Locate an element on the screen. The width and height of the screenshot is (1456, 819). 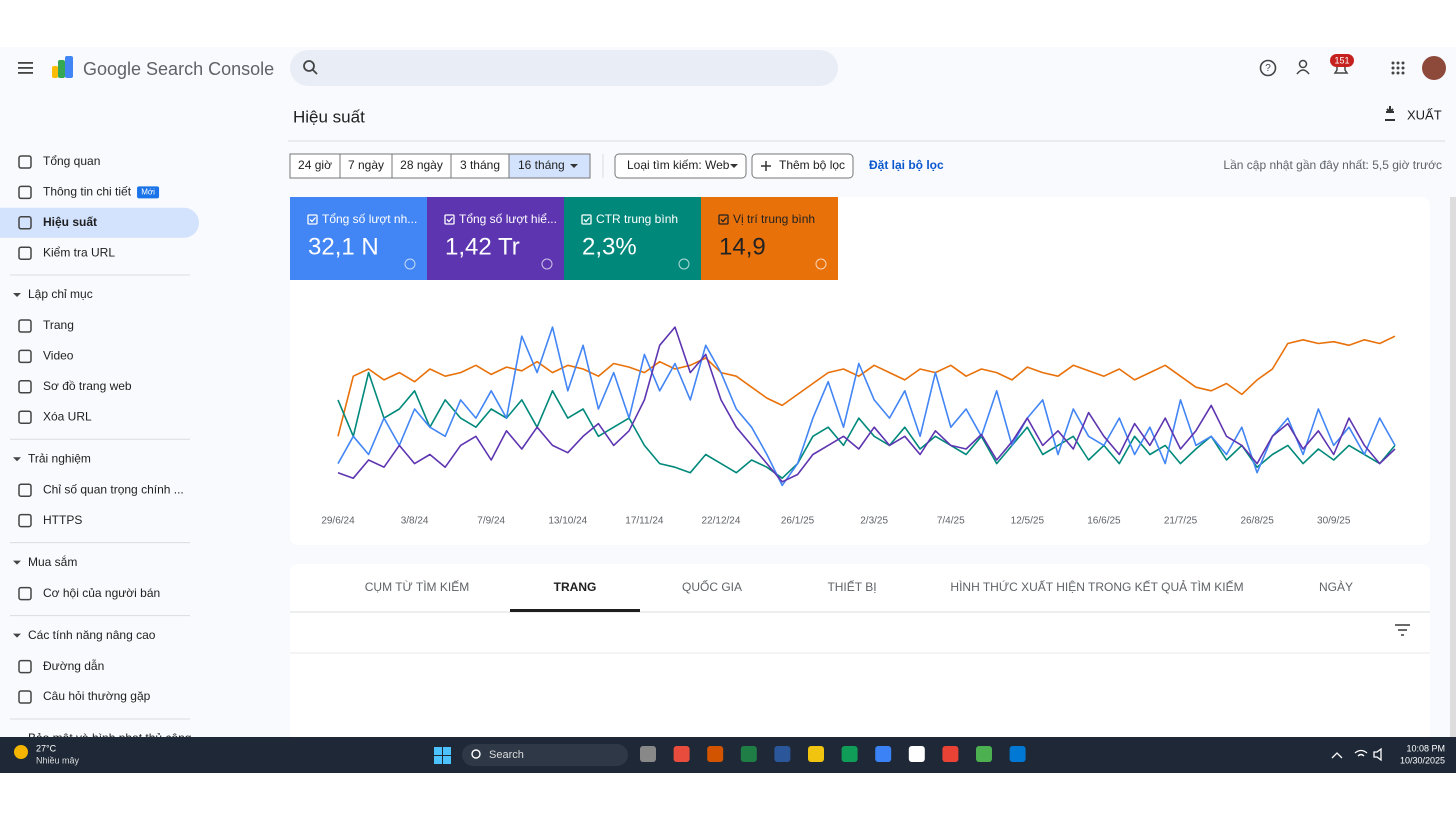
search-type: Loại tìm kiếm: Web is located at coordinates (678, 165).